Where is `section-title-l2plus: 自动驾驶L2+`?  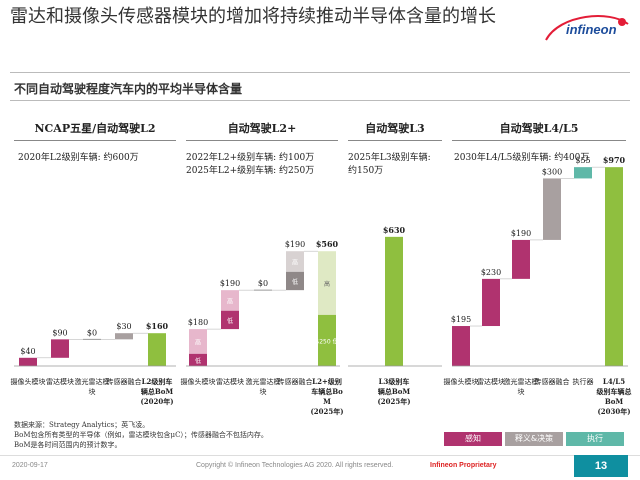 section-title-l2plus: 自动驾驶L2+ is located at coordinates (262, 128).